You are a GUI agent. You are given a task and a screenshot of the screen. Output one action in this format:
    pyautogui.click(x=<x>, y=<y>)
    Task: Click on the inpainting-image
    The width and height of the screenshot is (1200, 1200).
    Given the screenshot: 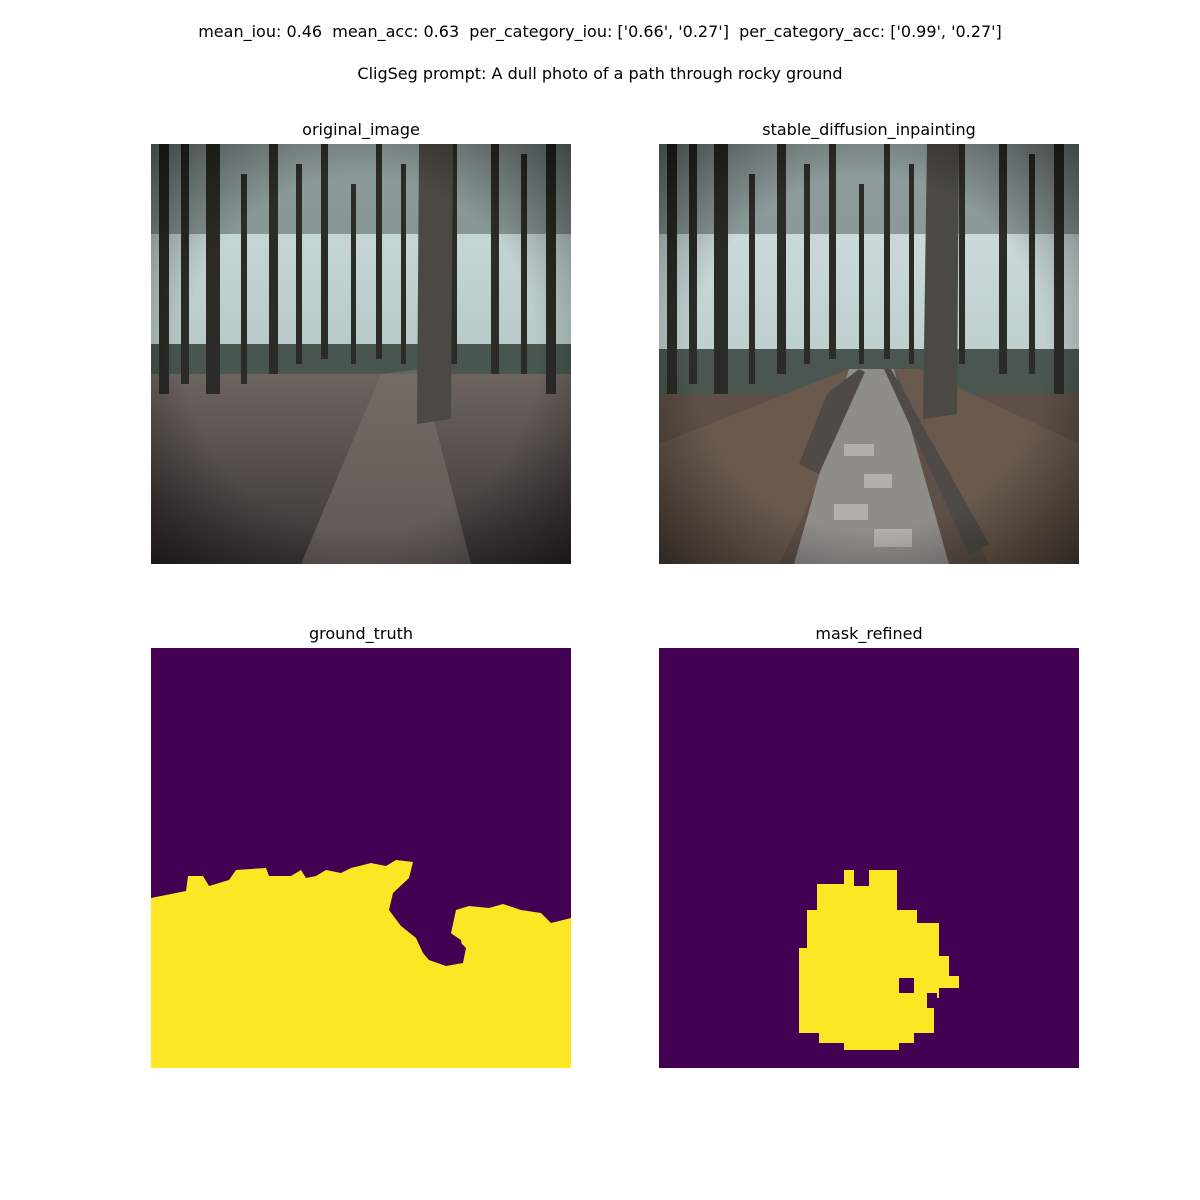 What is the action you would take?
    pyautogui.click(x=869, y=354)
    